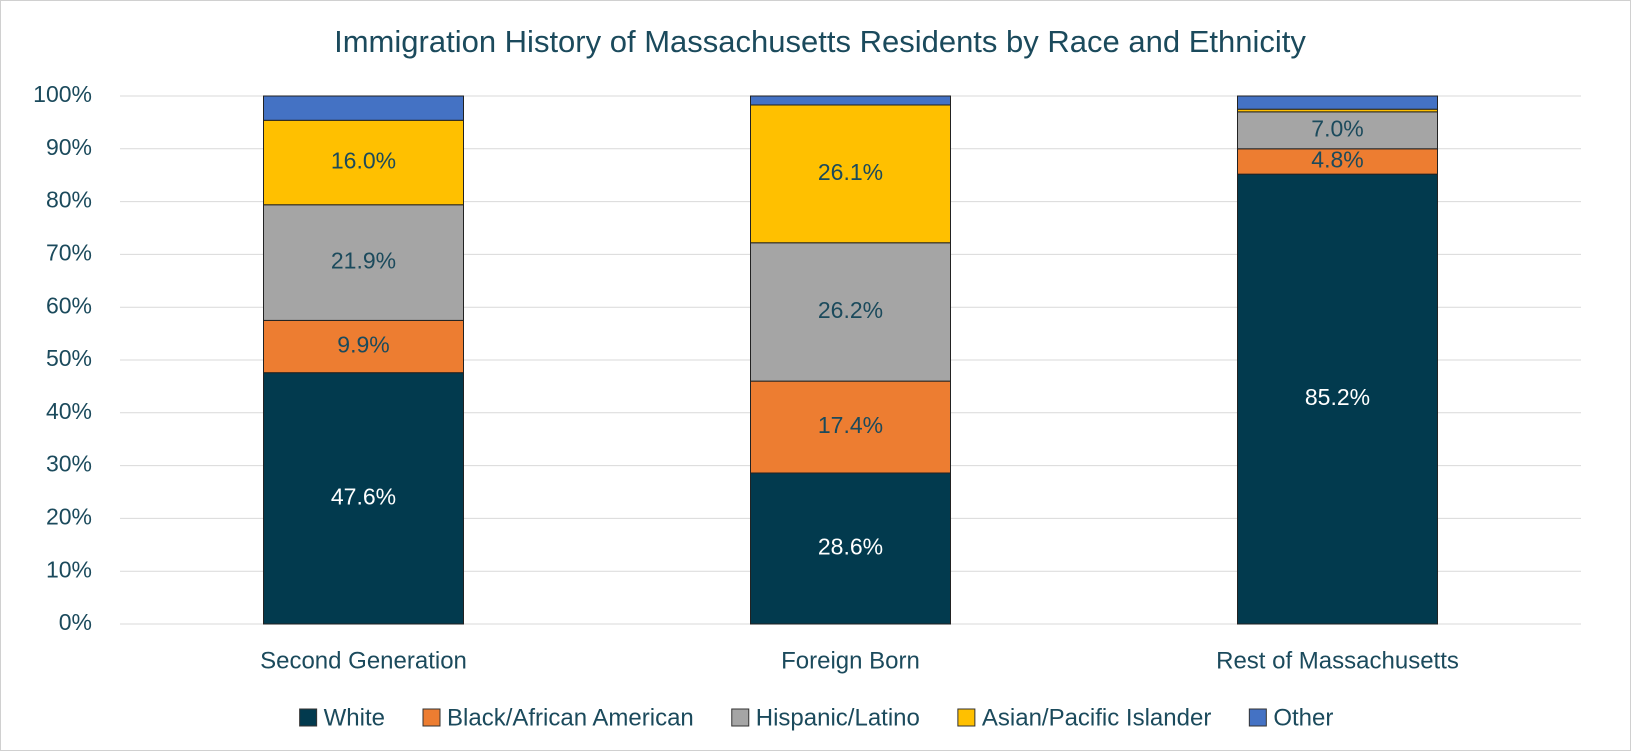 This screenshot has height=753, width=1633. I want to click on data-label: 4.8%, so click(1337, 160).